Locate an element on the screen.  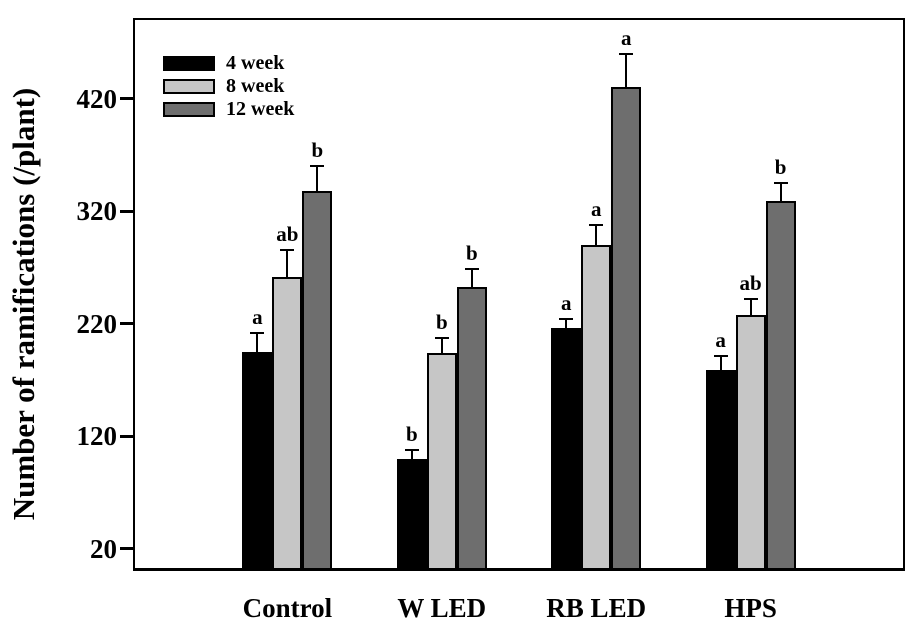
legend-item: 8 week is located at coordinates (228, 86).